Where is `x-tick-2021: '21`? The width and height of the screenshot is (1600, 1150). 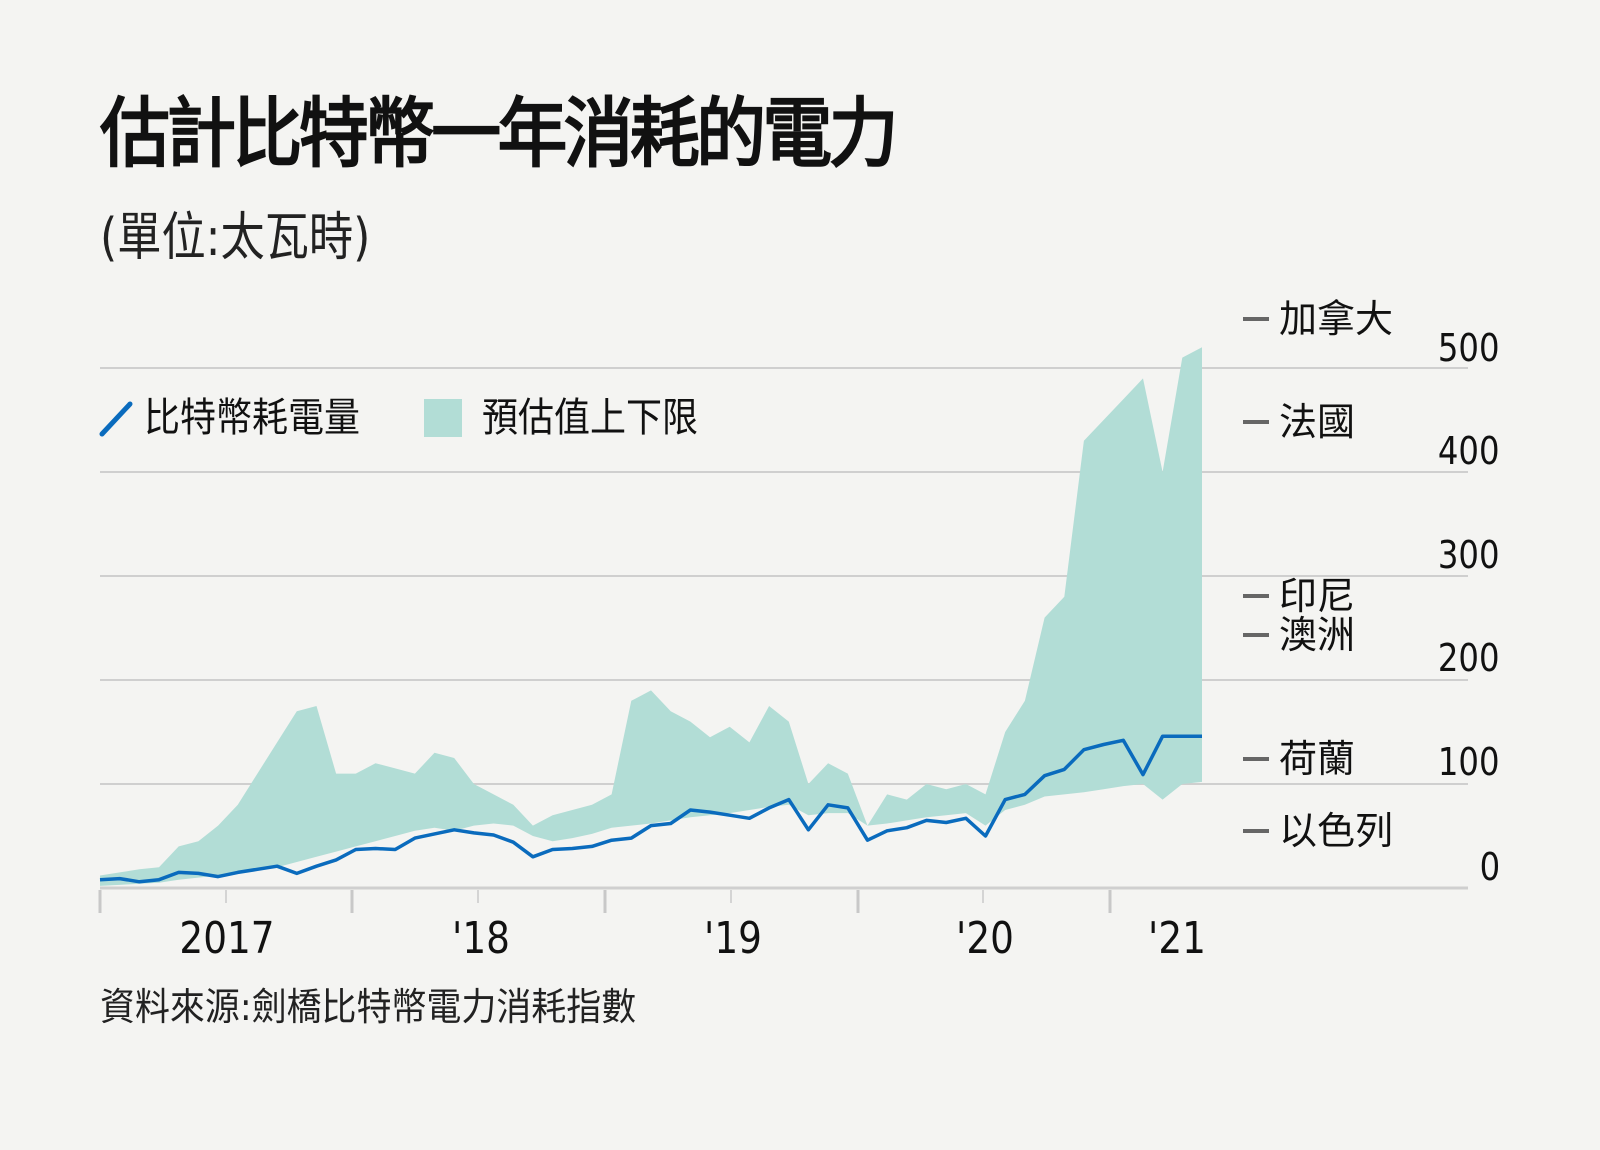
x-tick-2021: '21 is located at coordinates (1177, 938).